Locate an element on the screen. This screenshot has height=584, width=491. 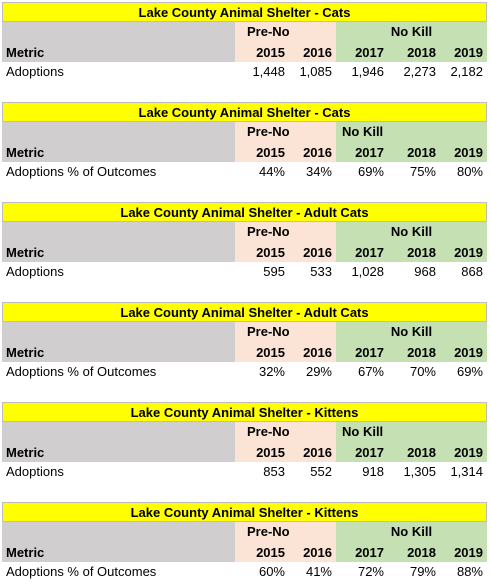
value-cell: 34% is located at coordinates (318, 171).